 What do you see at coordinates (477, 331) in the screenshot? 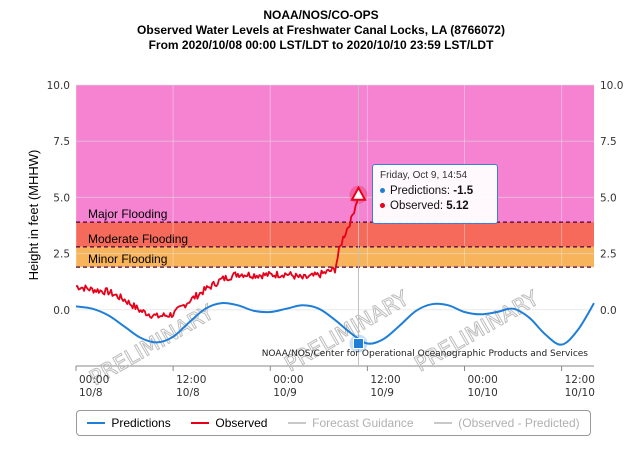
I see `watermark-2: PRELIMINARY` at bounding box center [477, 331].